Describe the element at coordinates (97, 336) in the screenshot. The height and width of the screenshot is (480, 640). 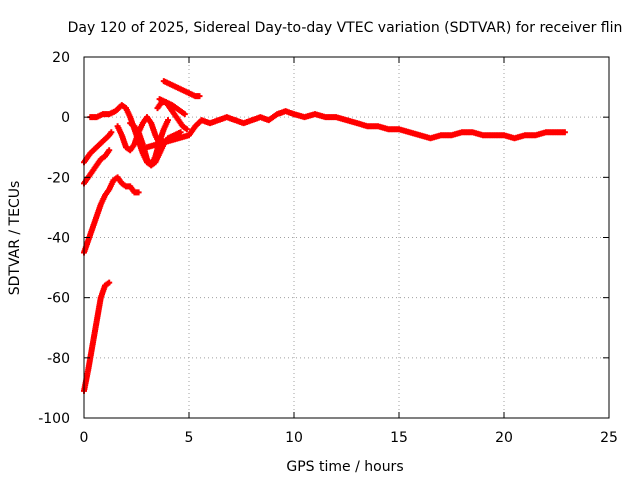
I see `series-early-drop` at that location.